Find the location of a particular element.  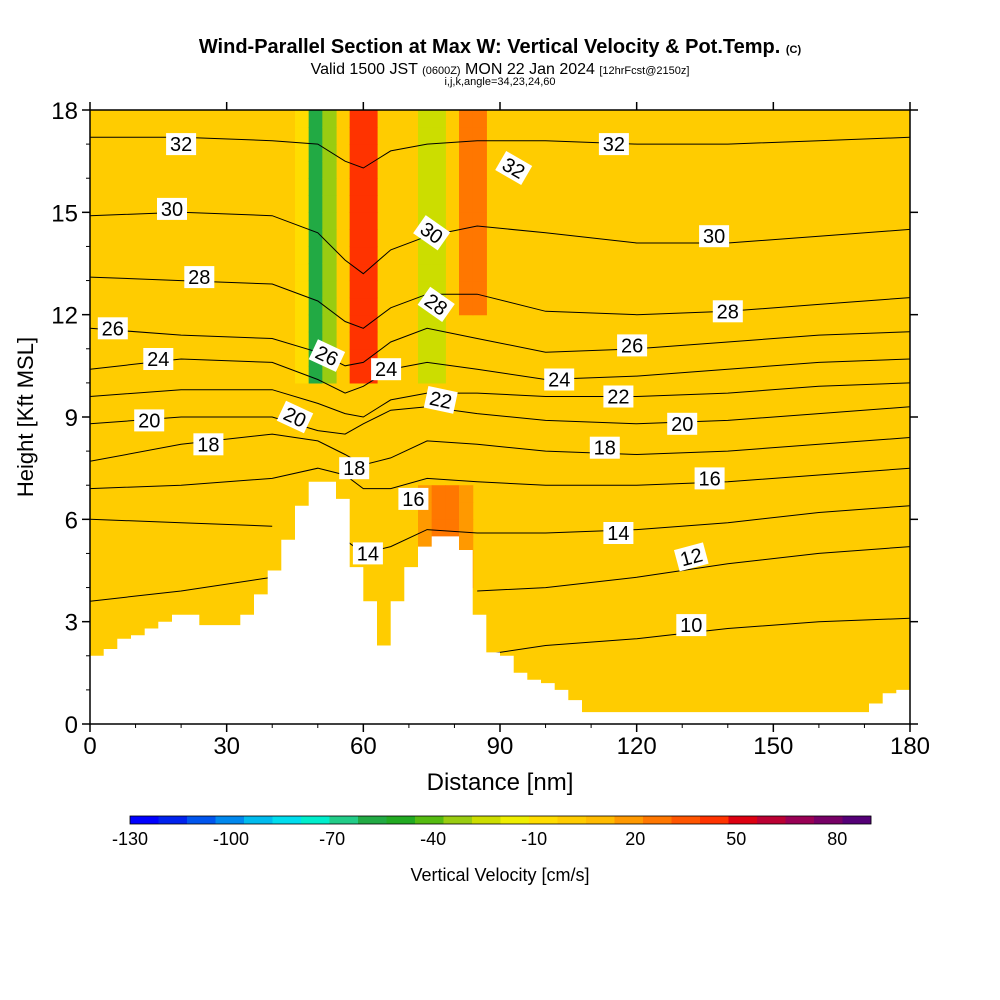

contour-label-28: 28 is located at coordinates (727, 311).